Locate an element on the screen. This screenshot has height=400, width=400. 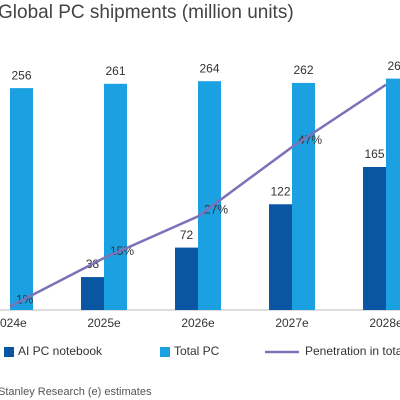
x-tick-label: 2026e is located at coordinates (198, 323).